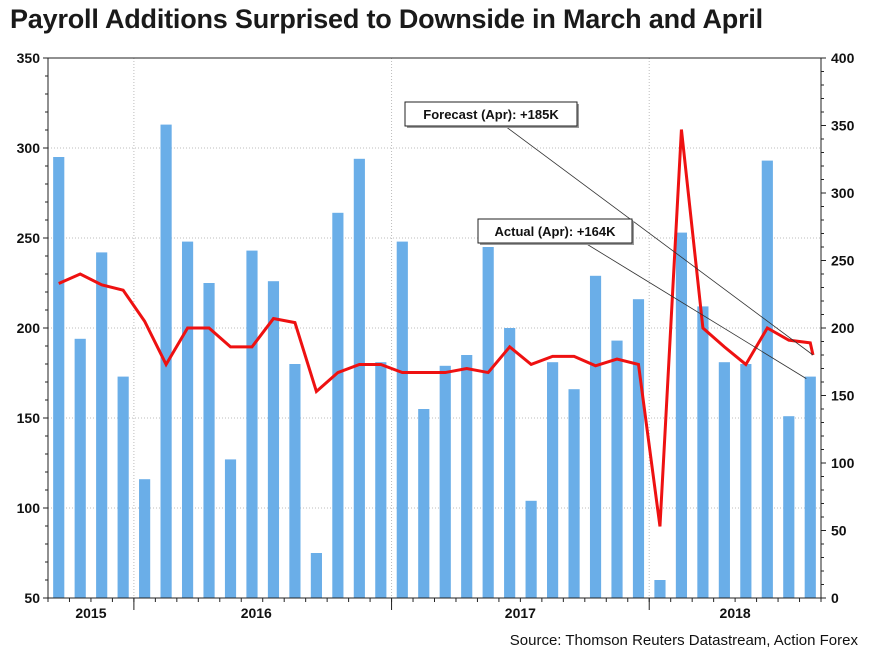 This screenshot has width=872, height=654. What do you see at coordinates (843, 328) in the screenshot?
I see `right-tick-label: 200` at bounding box center [843, 328].